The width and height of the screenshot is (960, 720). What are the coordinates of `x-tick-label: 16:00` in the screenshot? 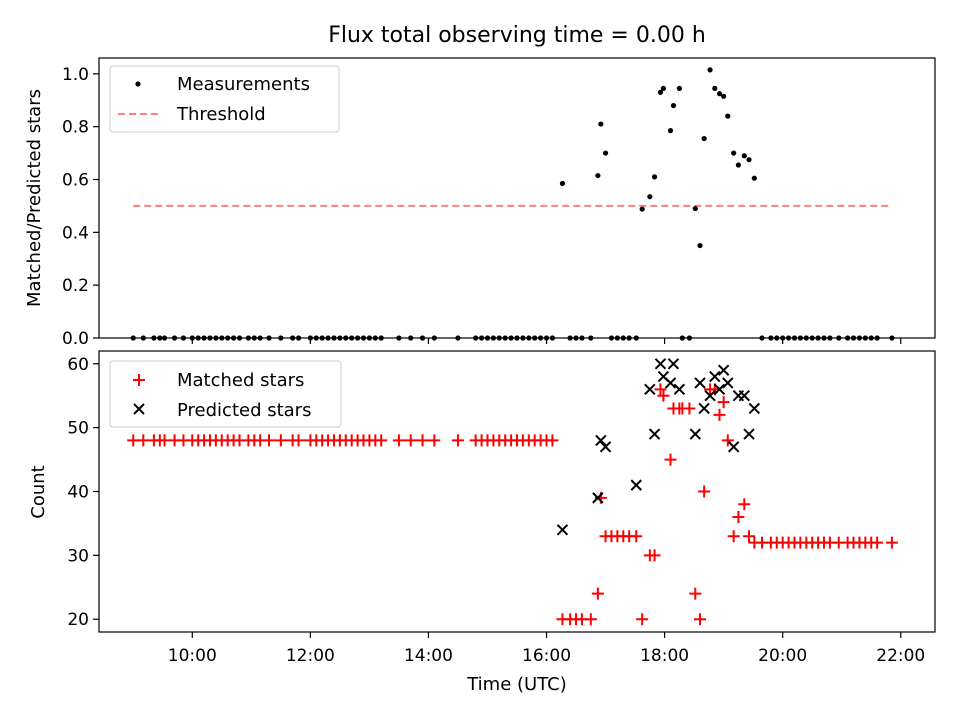 It's located at (546, 656).